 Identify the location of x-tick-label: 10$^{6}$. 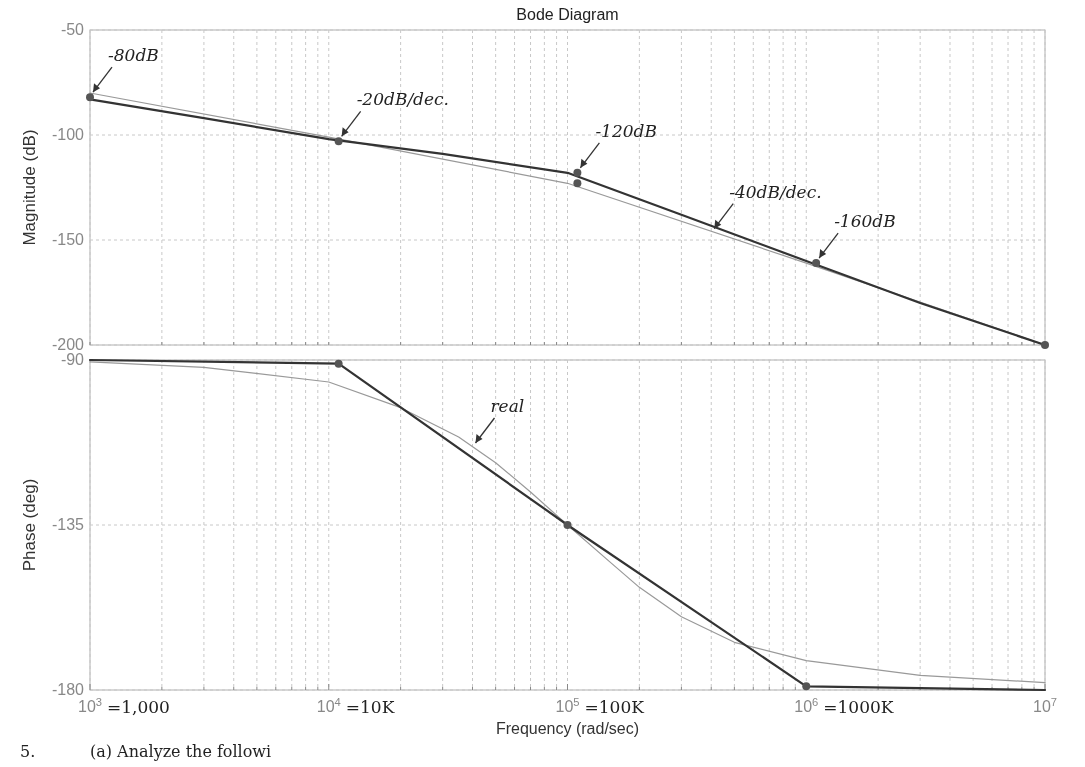
(806, 705).